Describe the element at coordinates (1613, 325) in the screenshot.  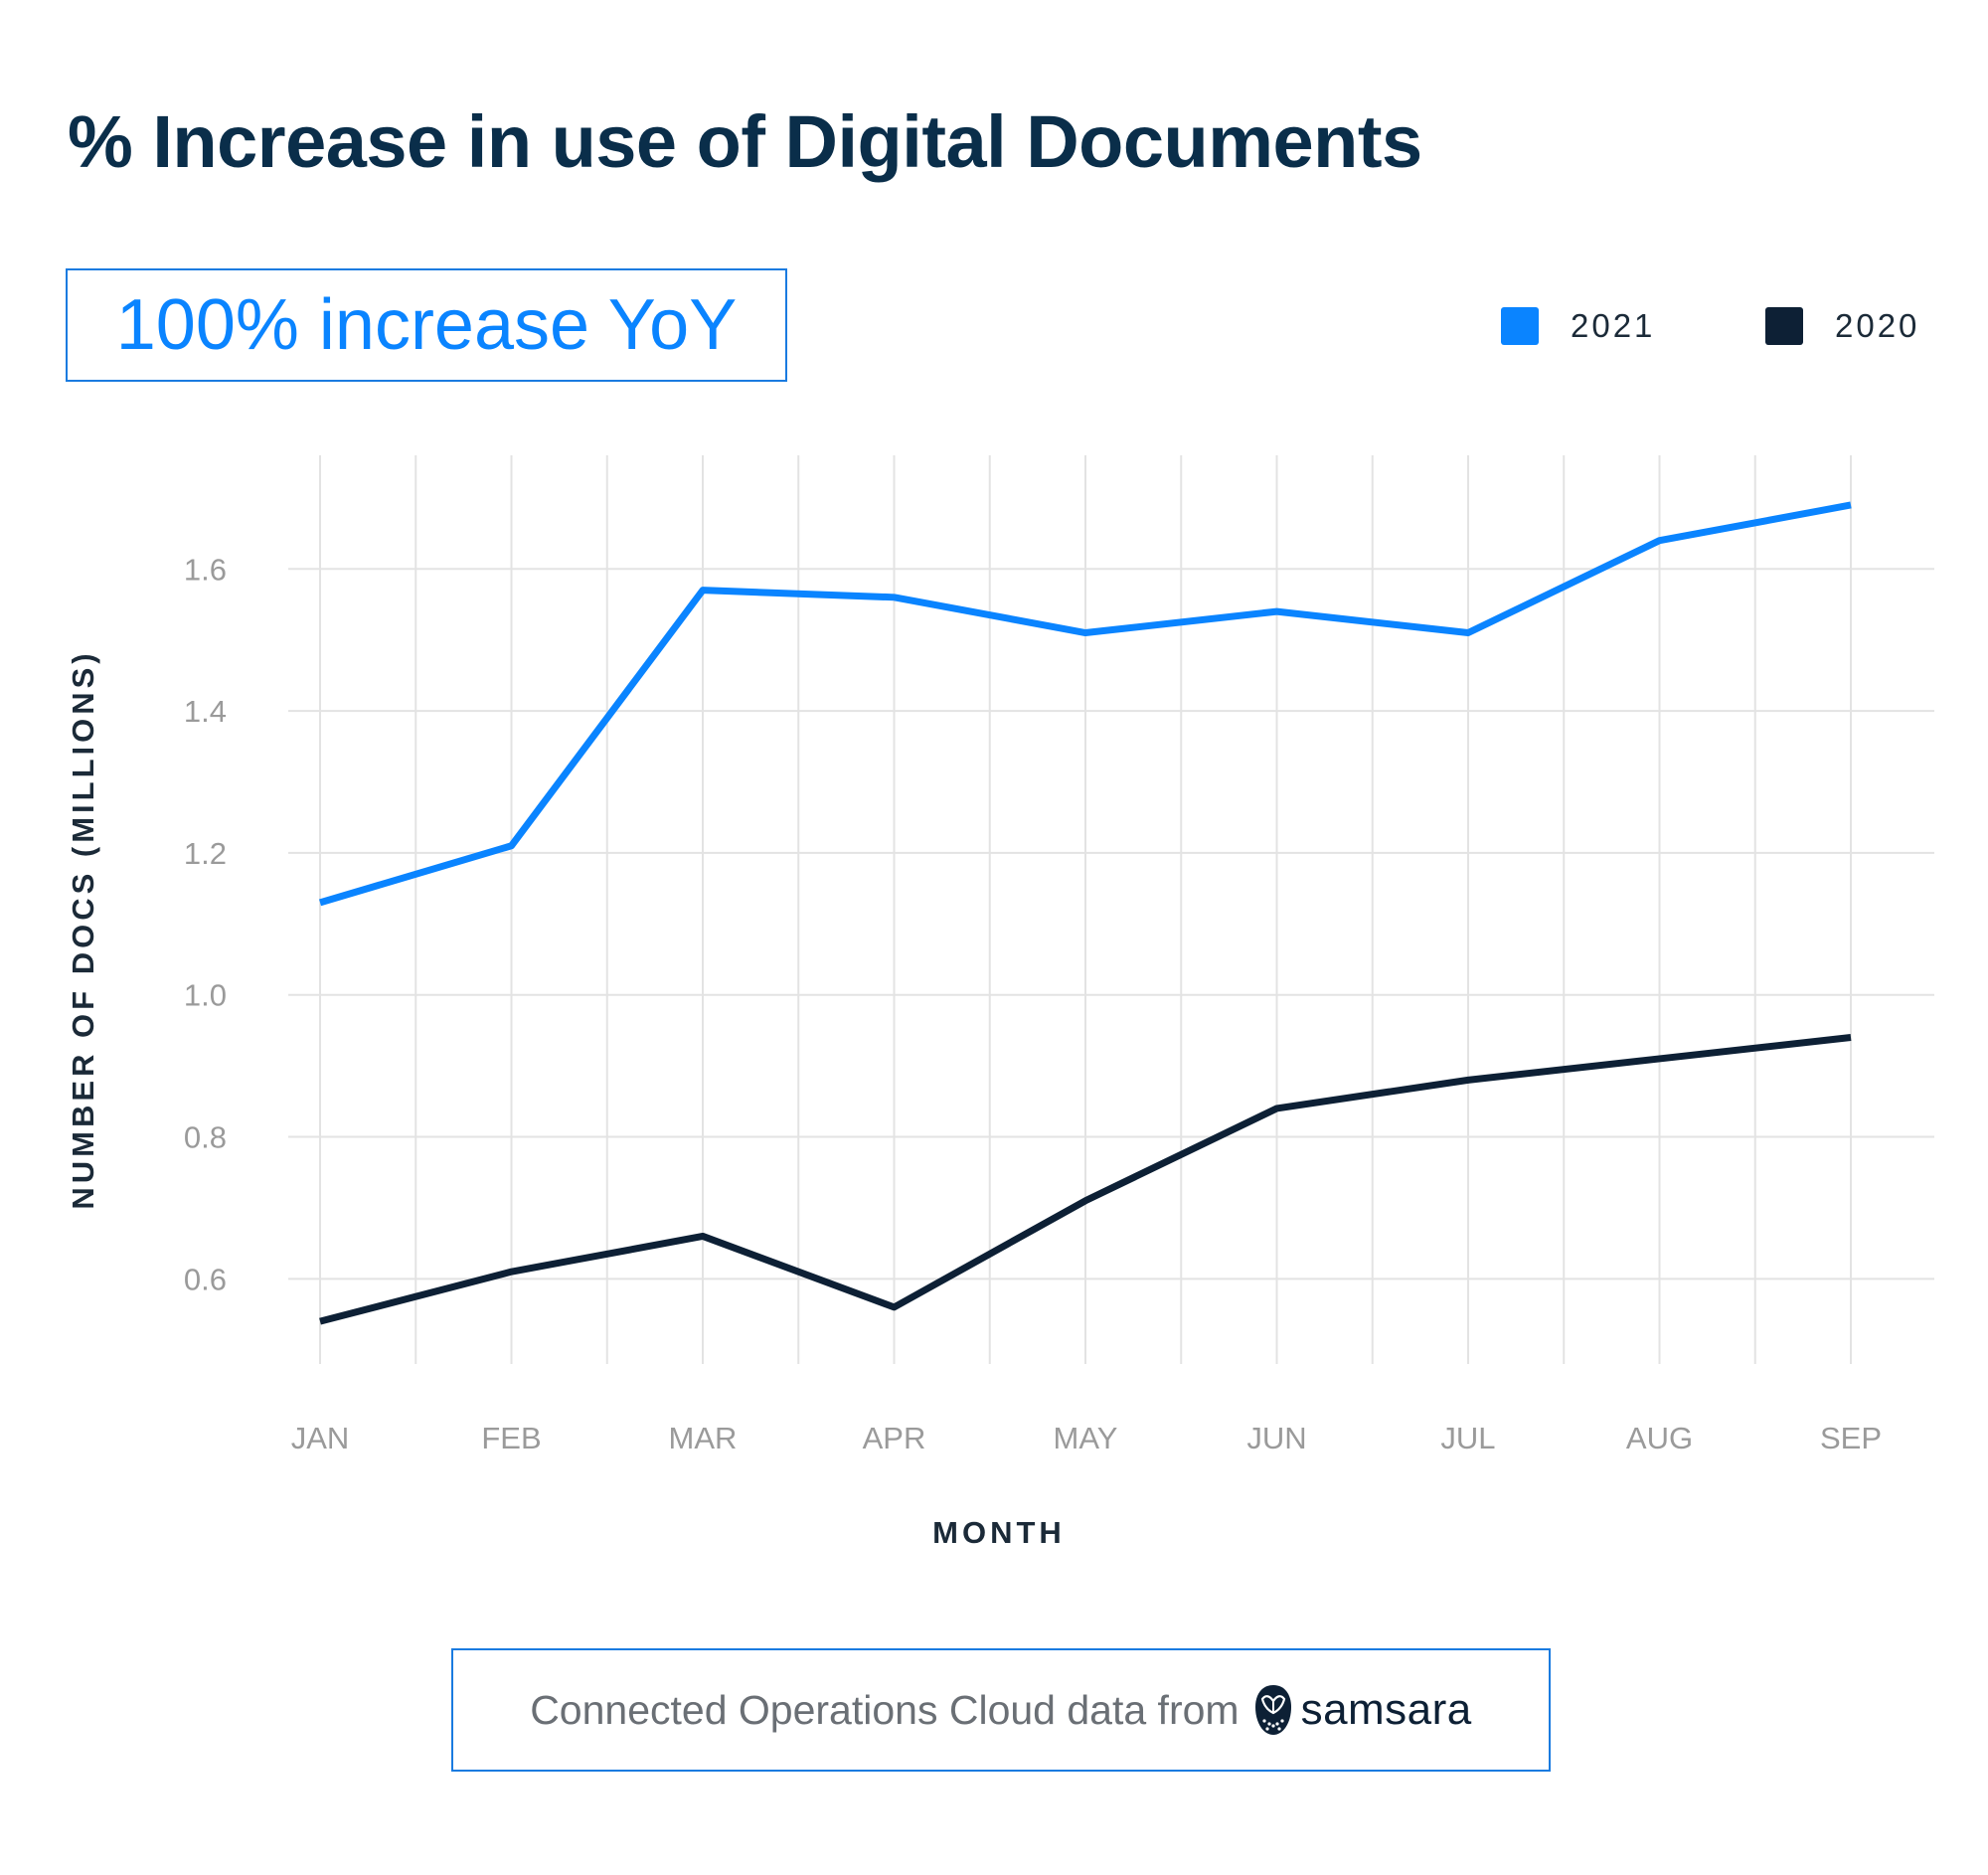
I see `legend-label-2021: 2021` at that location.